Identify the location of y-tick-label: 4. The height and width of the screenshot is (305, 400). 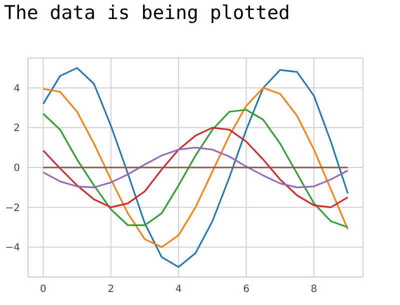
(17, 88).